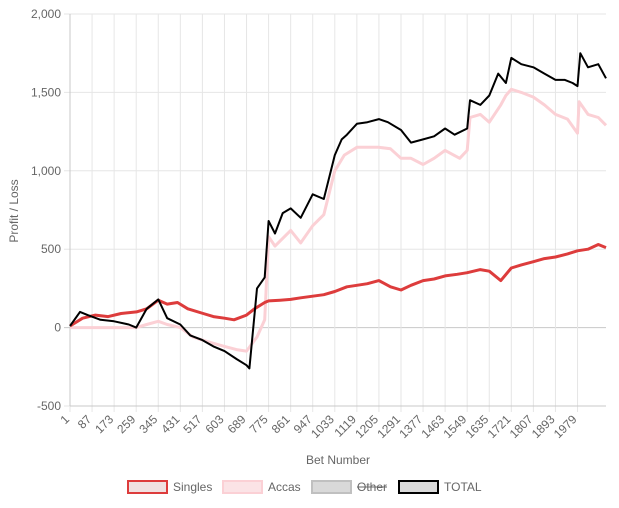 This screenshot has height=508, width=619. What do you see at coordinates (192, 487) in the screenshot?
I see `legend-label: Singles` at bounding box center [192, 487].